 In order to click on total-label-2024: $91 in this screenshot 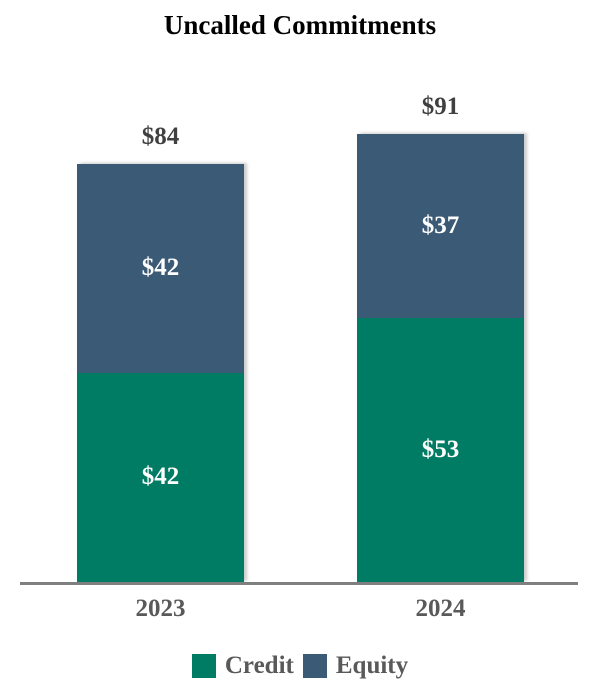, I will do `click(440, 106)`.